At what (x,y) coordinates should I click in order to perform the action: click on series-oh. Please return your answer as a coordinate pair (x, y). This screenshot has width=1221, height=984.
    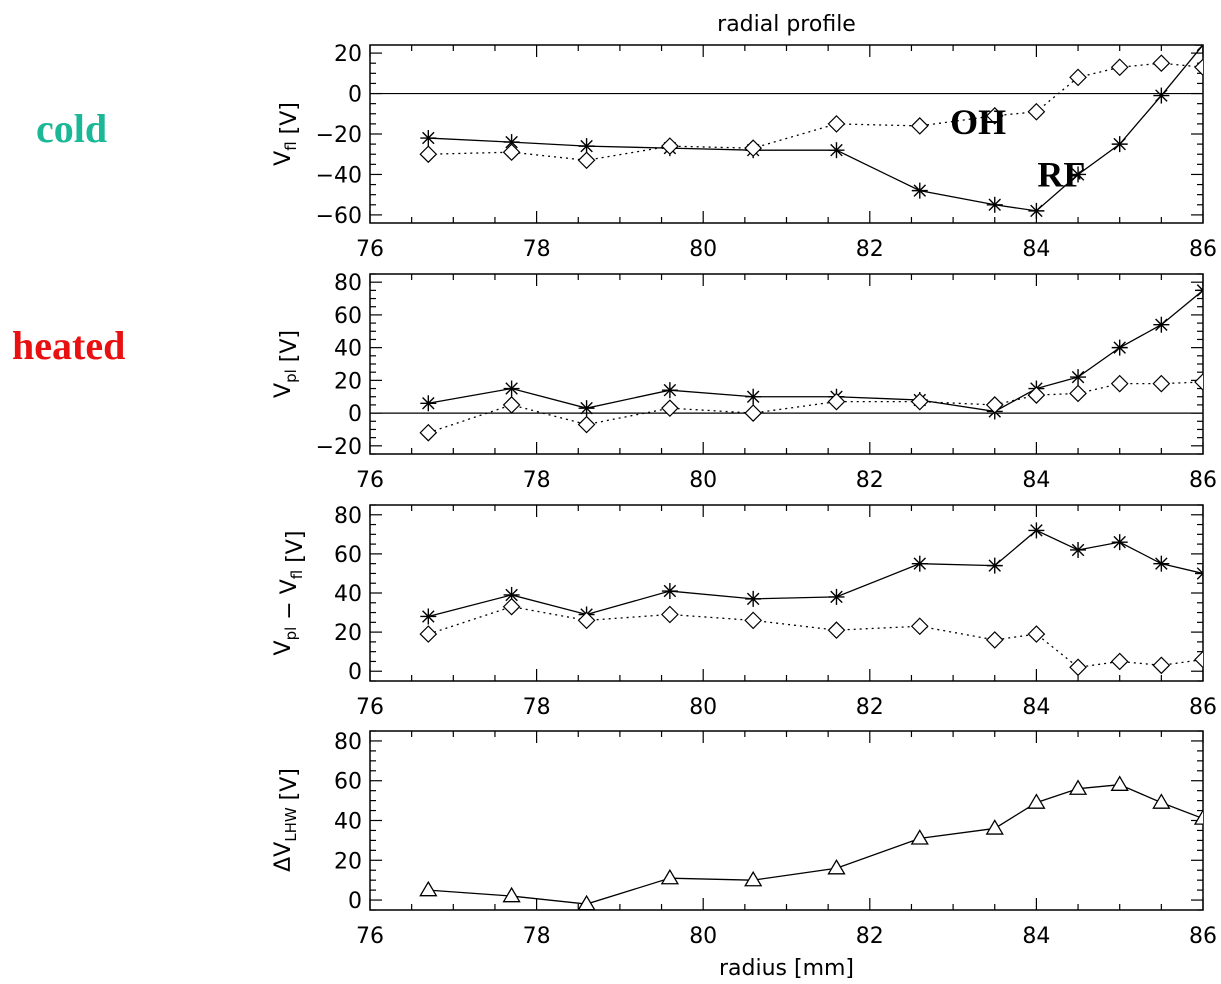
    Looking at the image, I should click on (811, 407).